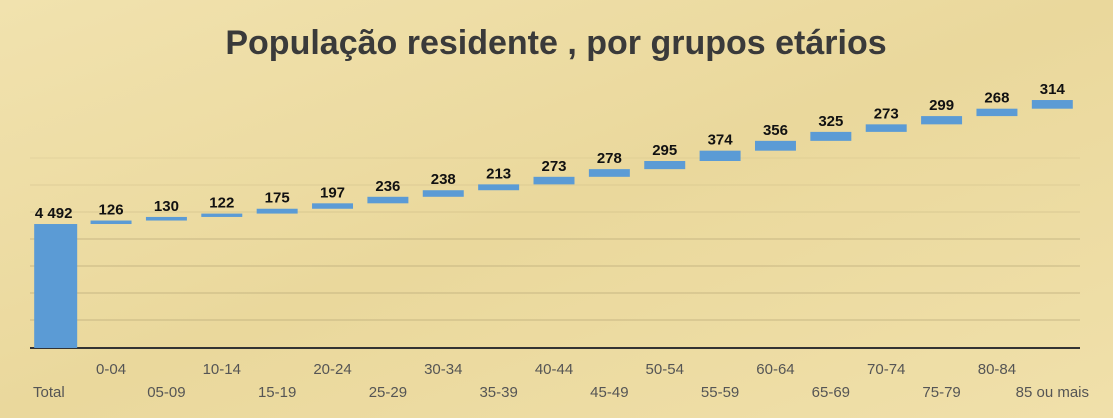 Image resolution: width=1113 pixels, height=418 pixels. What do you see at coordinates (941, 392) in the screenshot?
I see `x-tick-label: 75-79` at bounding box center [941, 392].